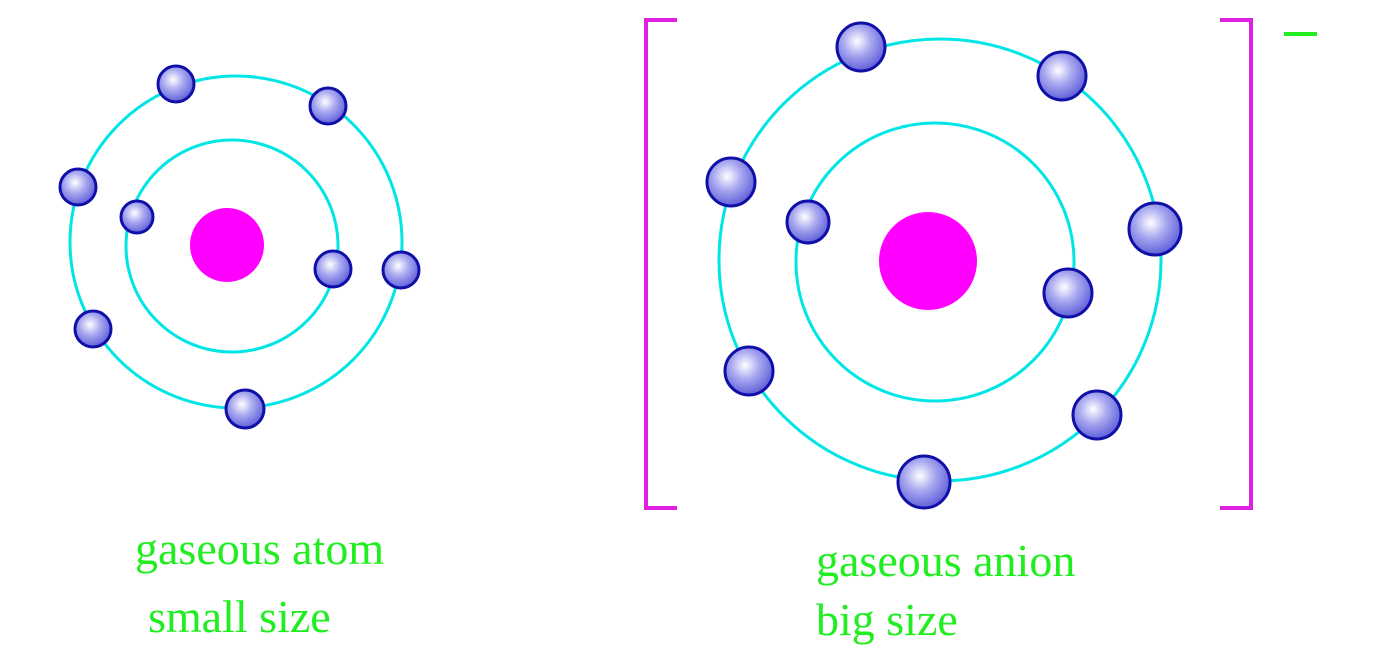 Image resolution: width=1385 pixels, height=654 pixels. I want to click on anion-inner-orbit, so click(935, 262).